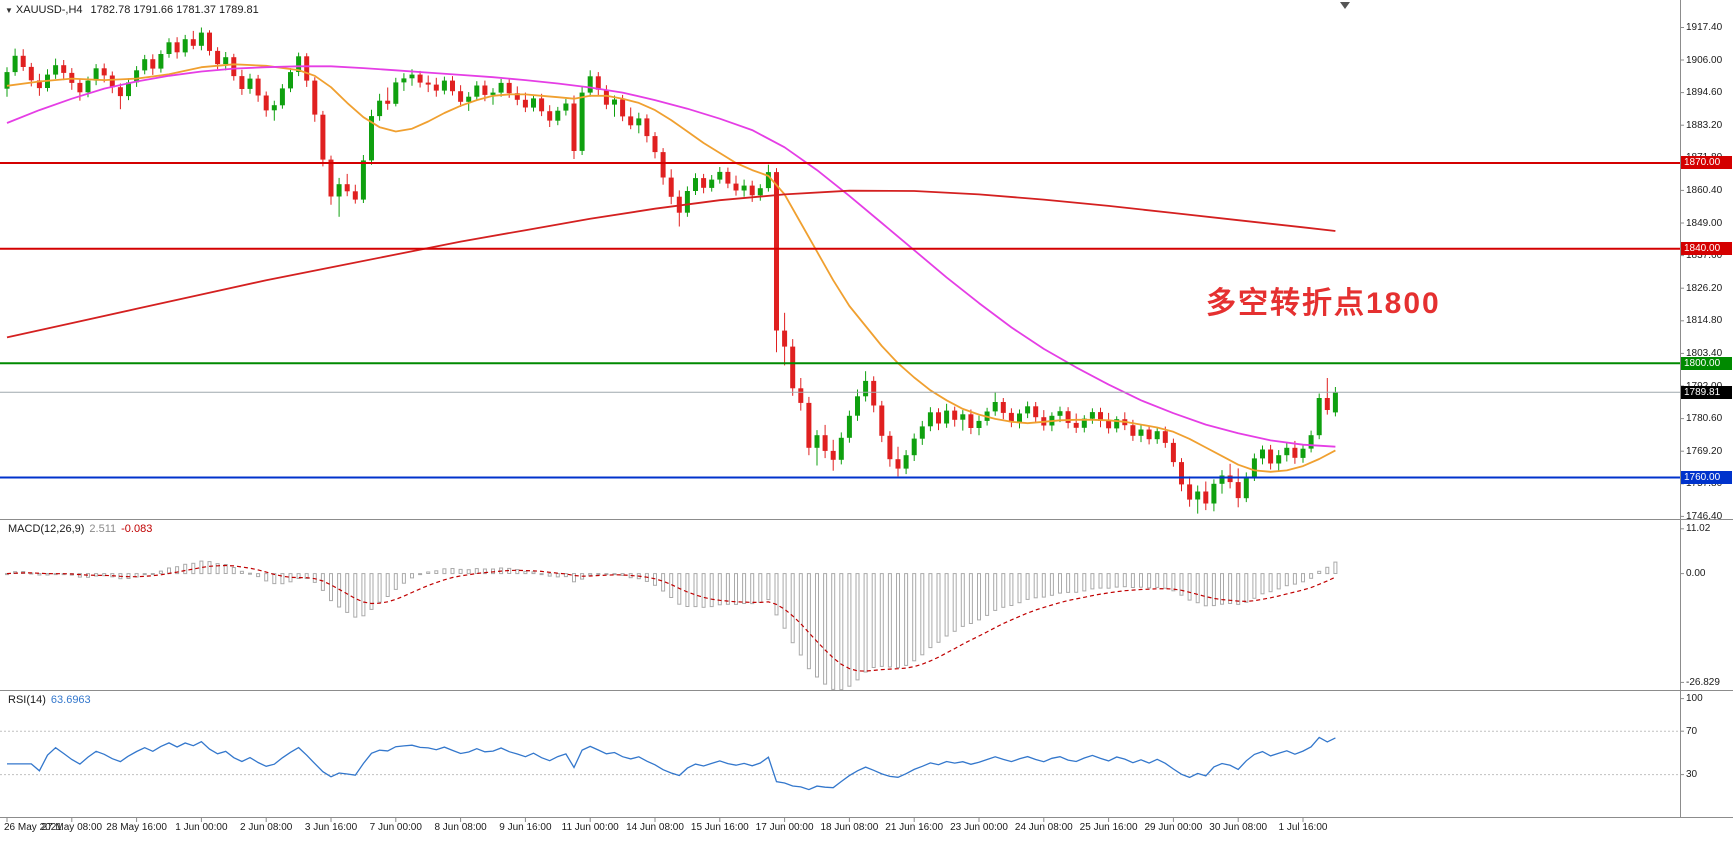 The height and width of the screenshot is (841, 1733). What do you see at coordinates (1704, 451) in the screenshot?
I see `price-tick-label: 1769.20` at bounding box center [1704, 451].